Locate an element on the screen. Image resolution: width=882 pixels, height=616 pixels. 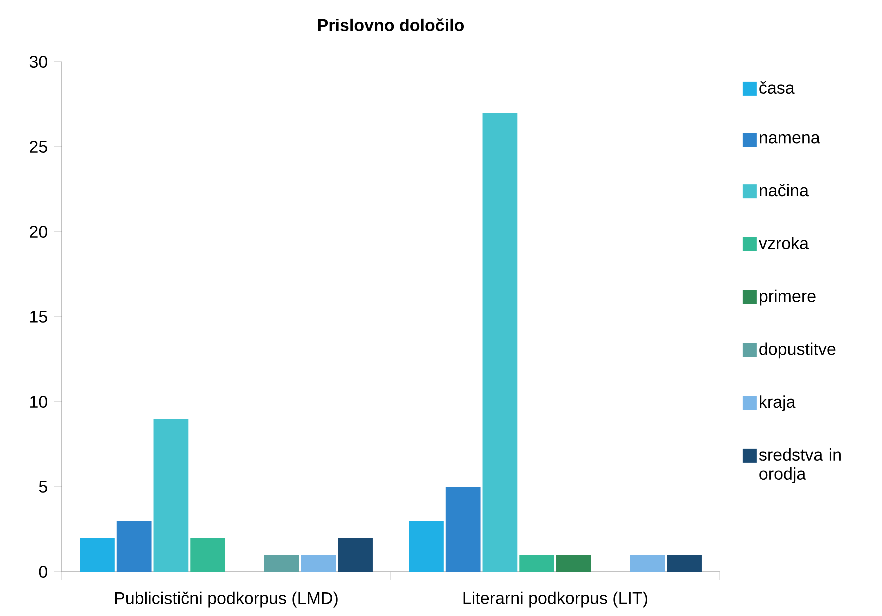
legend-label: načina is located at coordinates (785, 190).